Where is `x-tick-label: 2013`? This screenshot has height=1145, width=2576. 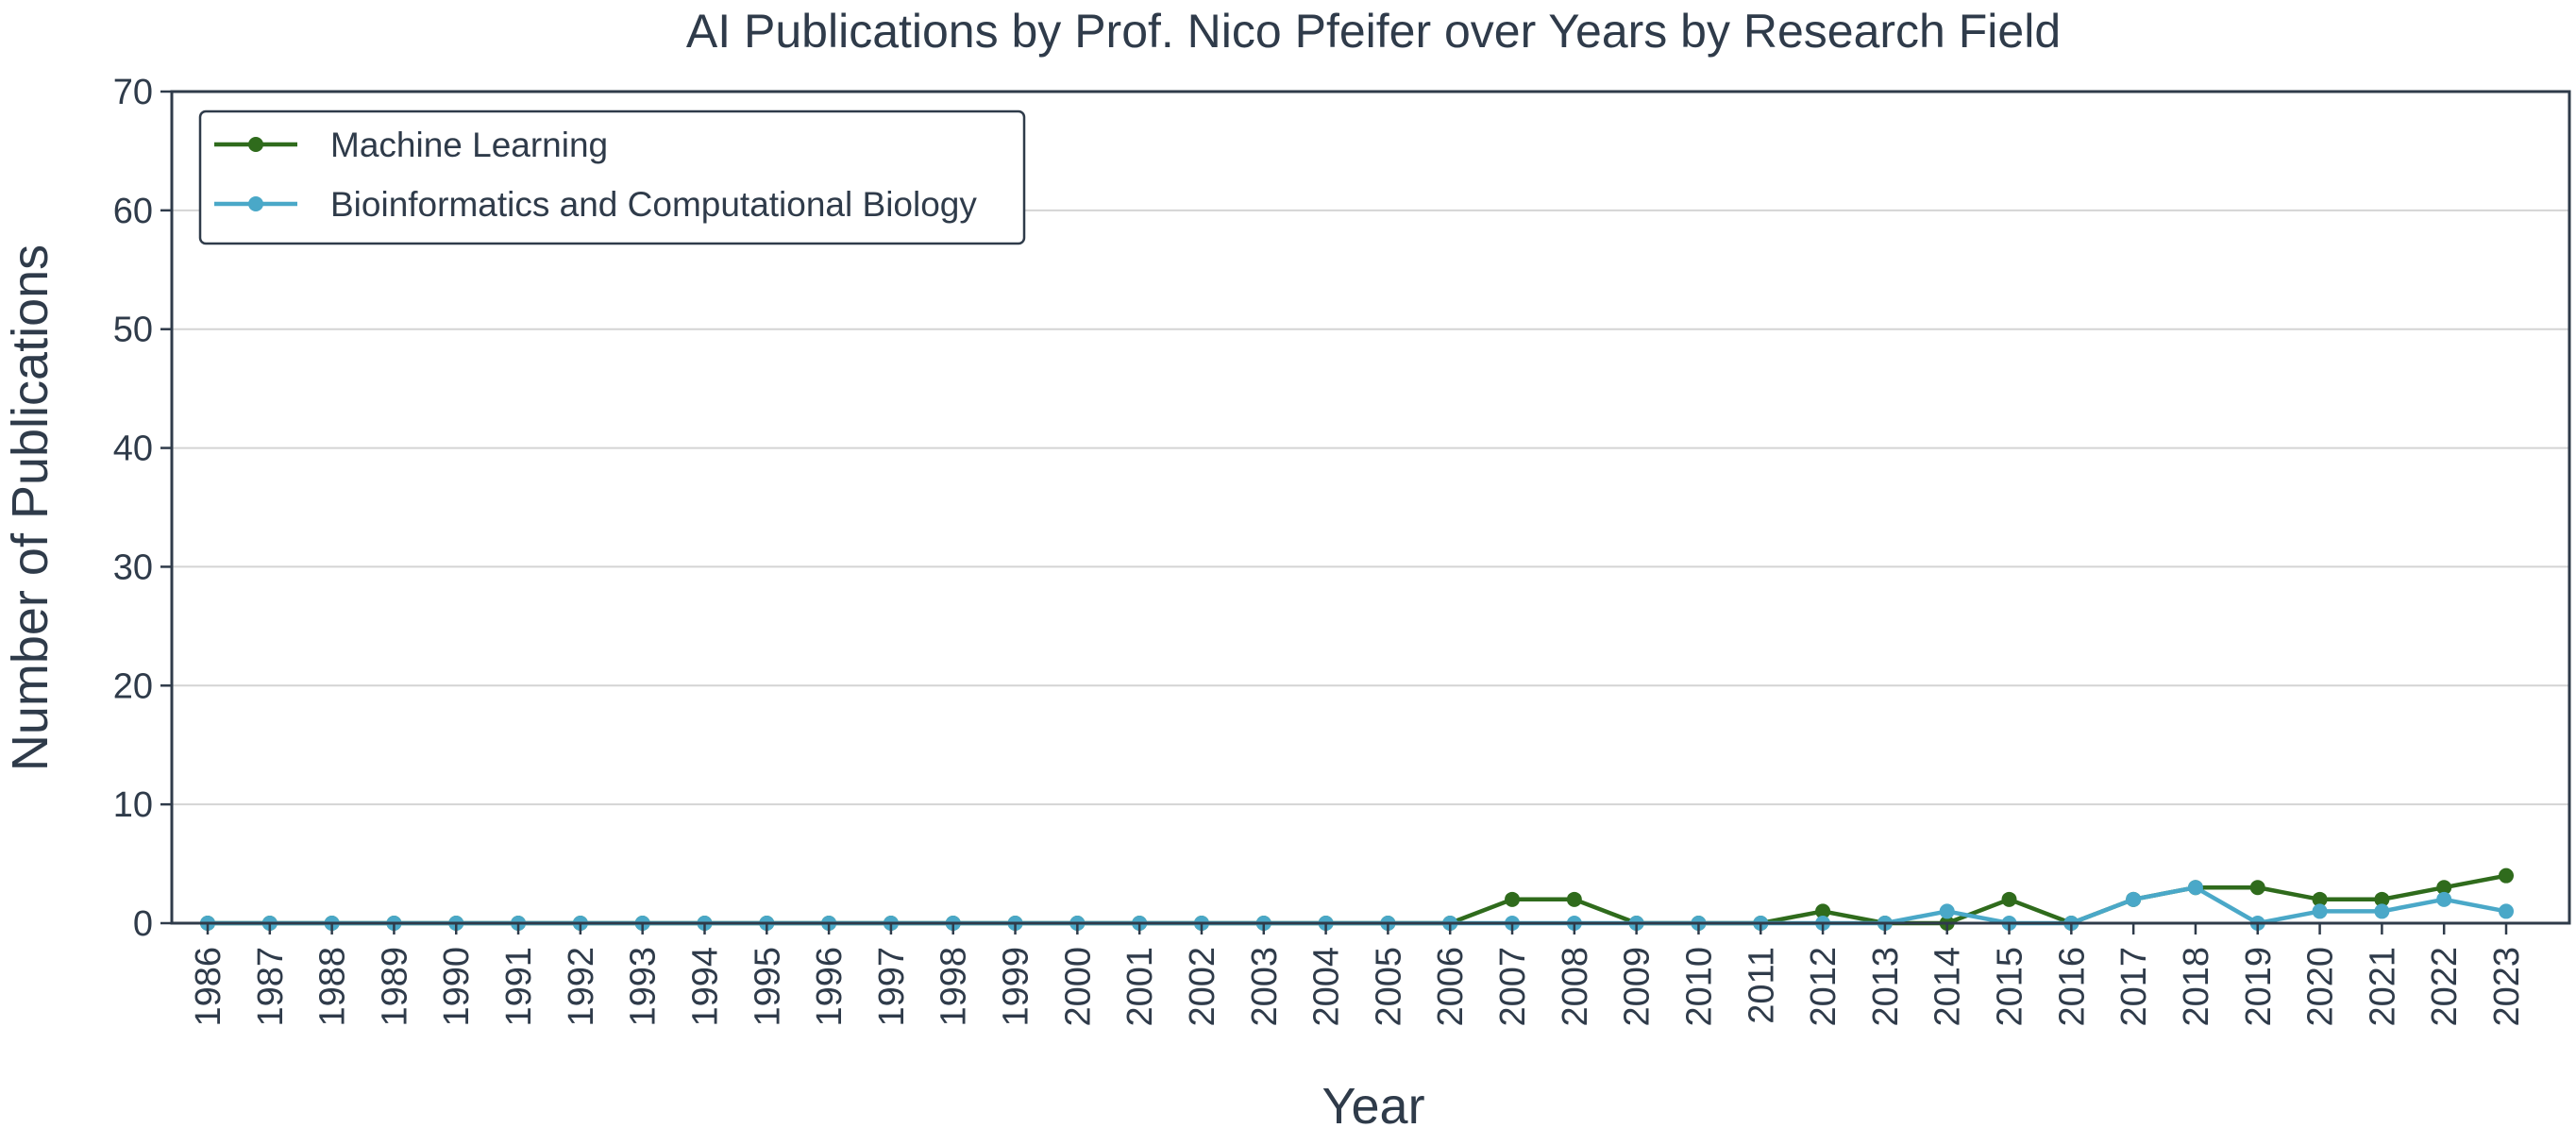
x-tick-label: 2013 is located at coordinates (1886, 987).